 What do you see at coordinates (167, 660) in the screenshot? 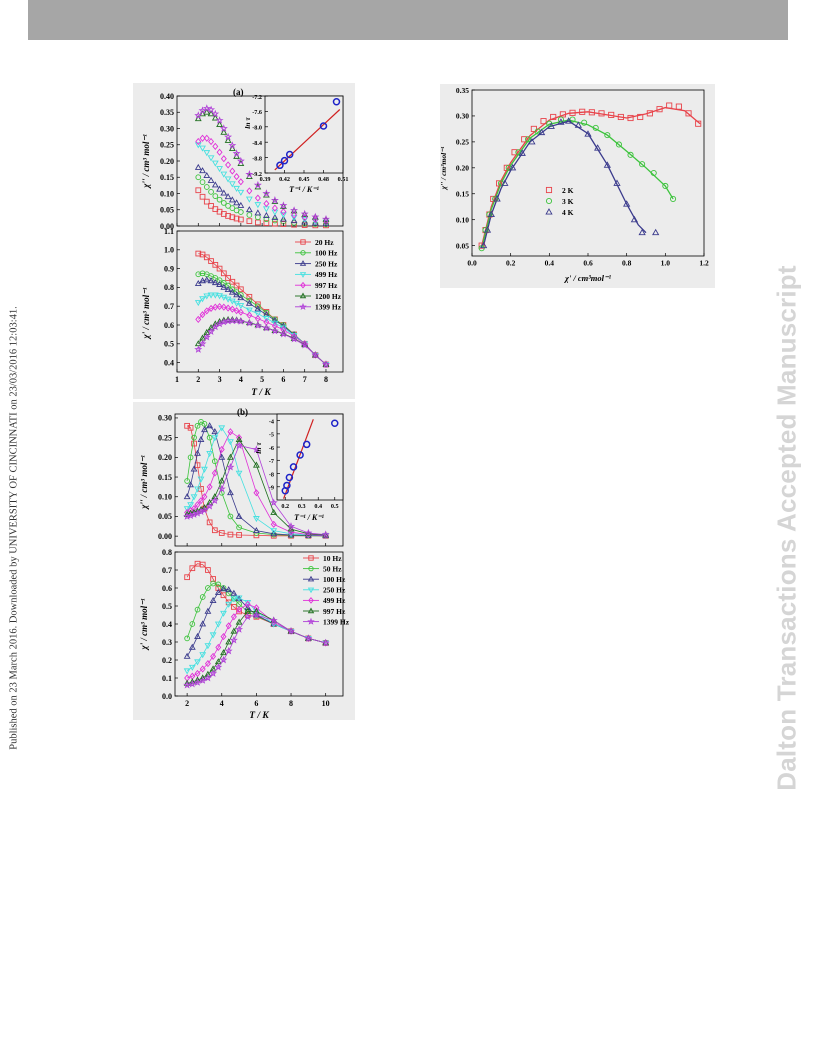
I see `b-bottom-ytick-label: 0.2` at bounding box center [167, 660].